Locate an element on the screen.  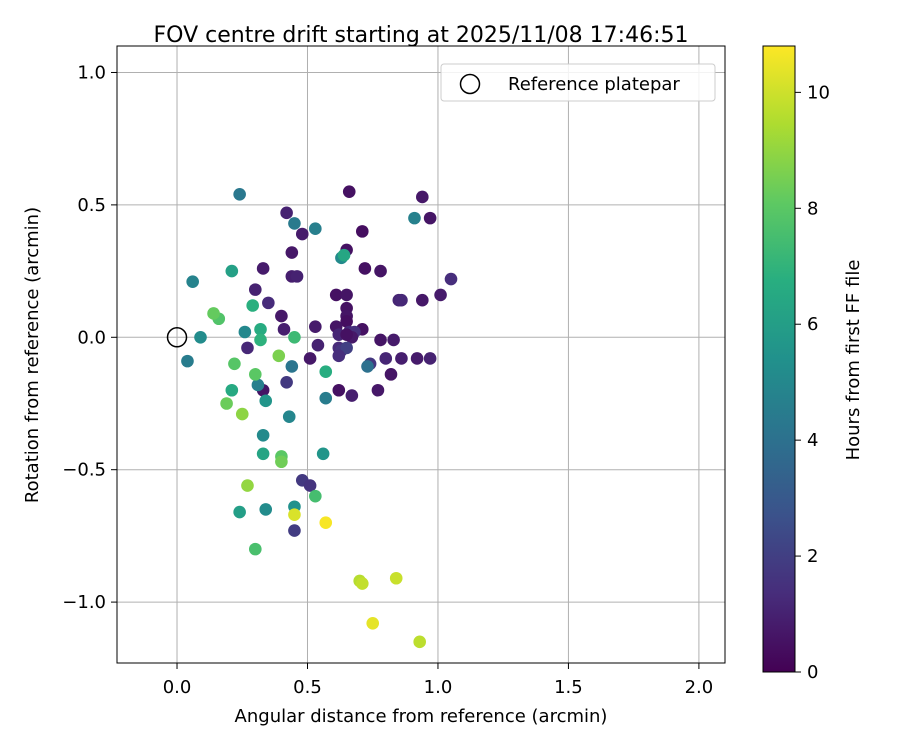
legend: Reference platepar is located at coordinates (578, 82).